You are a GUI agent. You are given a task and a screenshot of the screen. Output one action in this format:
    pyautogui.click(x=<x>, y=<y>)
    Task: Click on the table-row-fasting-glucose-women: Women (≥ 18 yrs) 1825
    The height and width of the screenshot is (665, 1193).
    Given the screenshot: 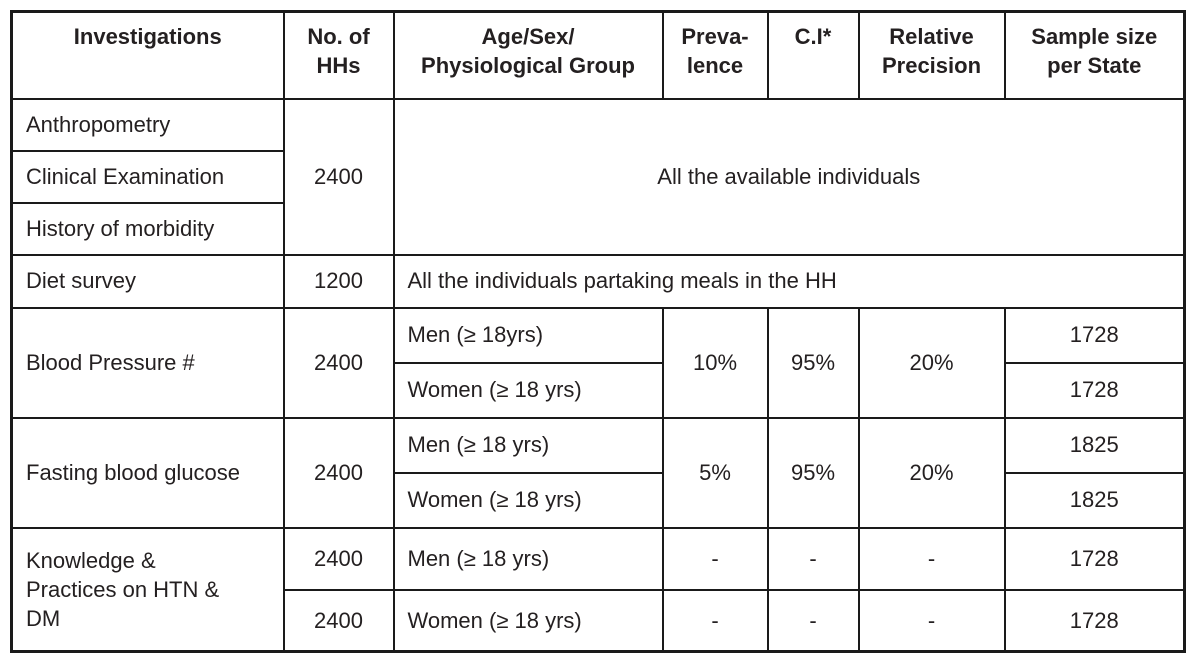 What is the action you would take?
    pyautogui.click(x=599, y=500)
    